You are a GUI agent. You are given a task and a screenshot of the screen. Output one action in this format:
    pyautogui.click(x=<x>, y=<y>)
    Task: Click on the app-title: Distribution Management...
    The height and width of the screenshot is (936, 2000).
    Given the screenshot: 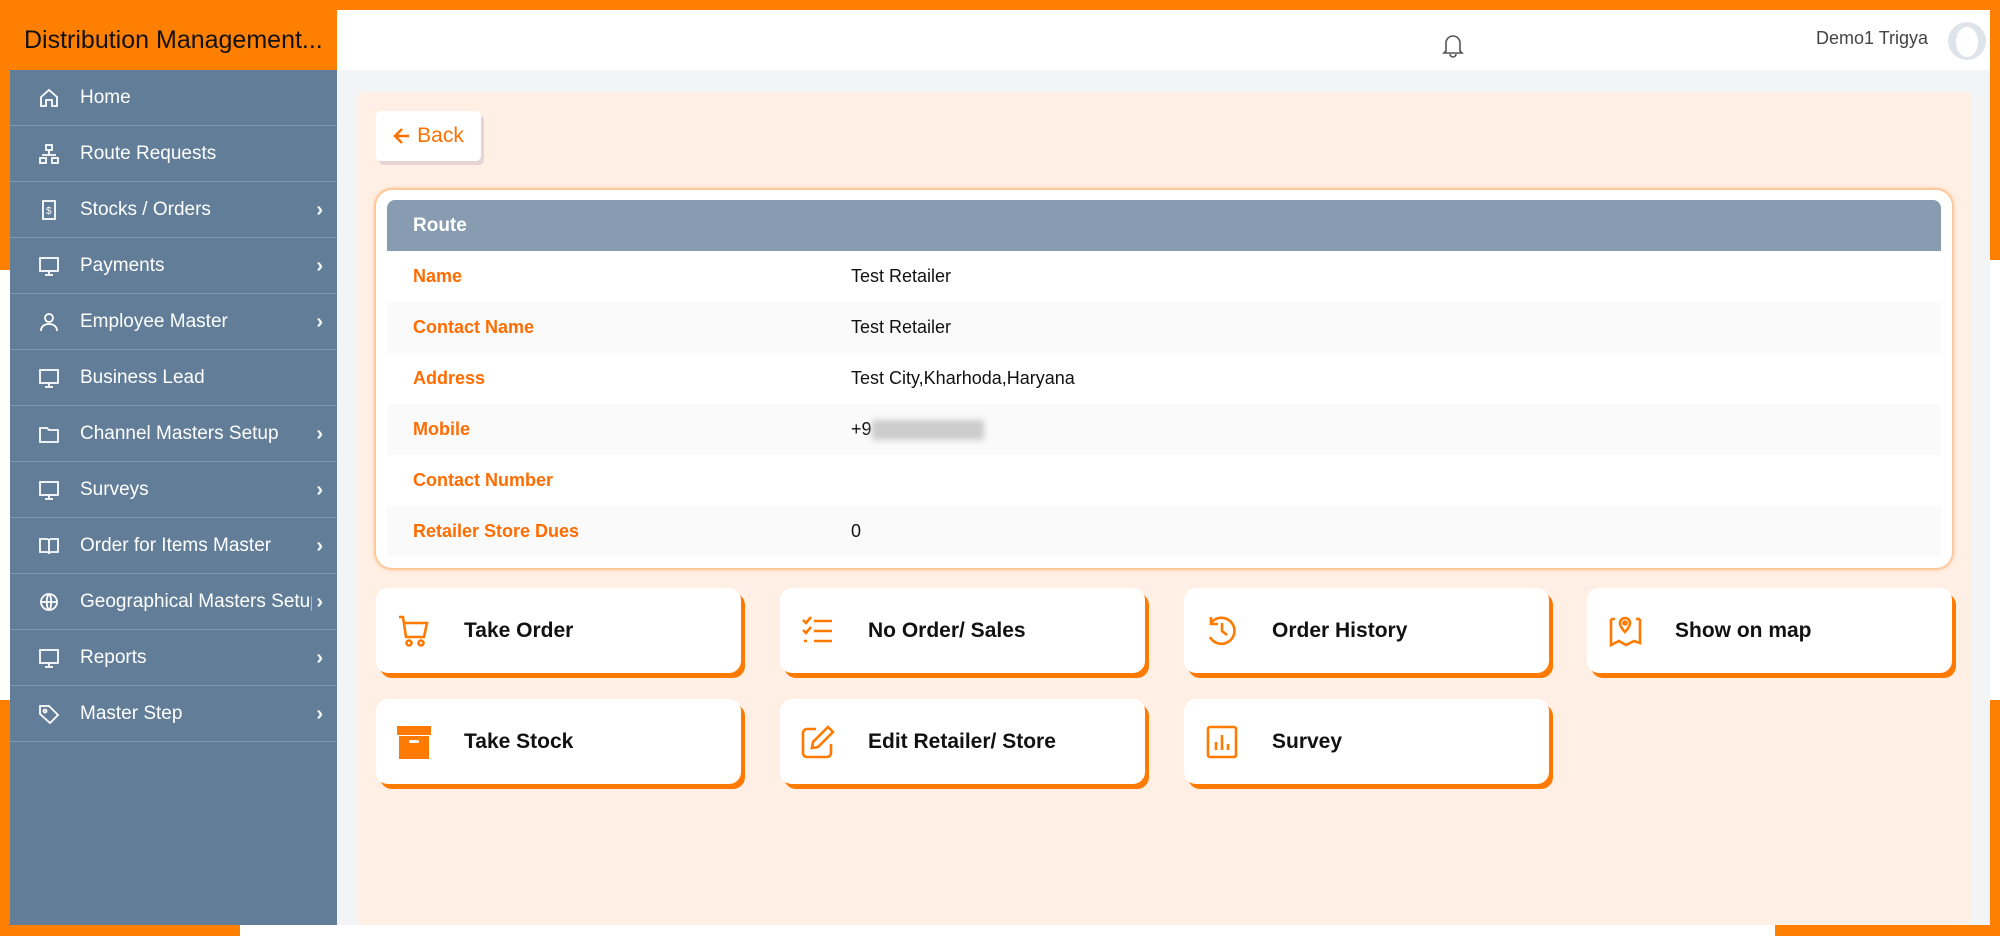 What is the action you would take?
    pyautogui.click(x=173, y=40)
    